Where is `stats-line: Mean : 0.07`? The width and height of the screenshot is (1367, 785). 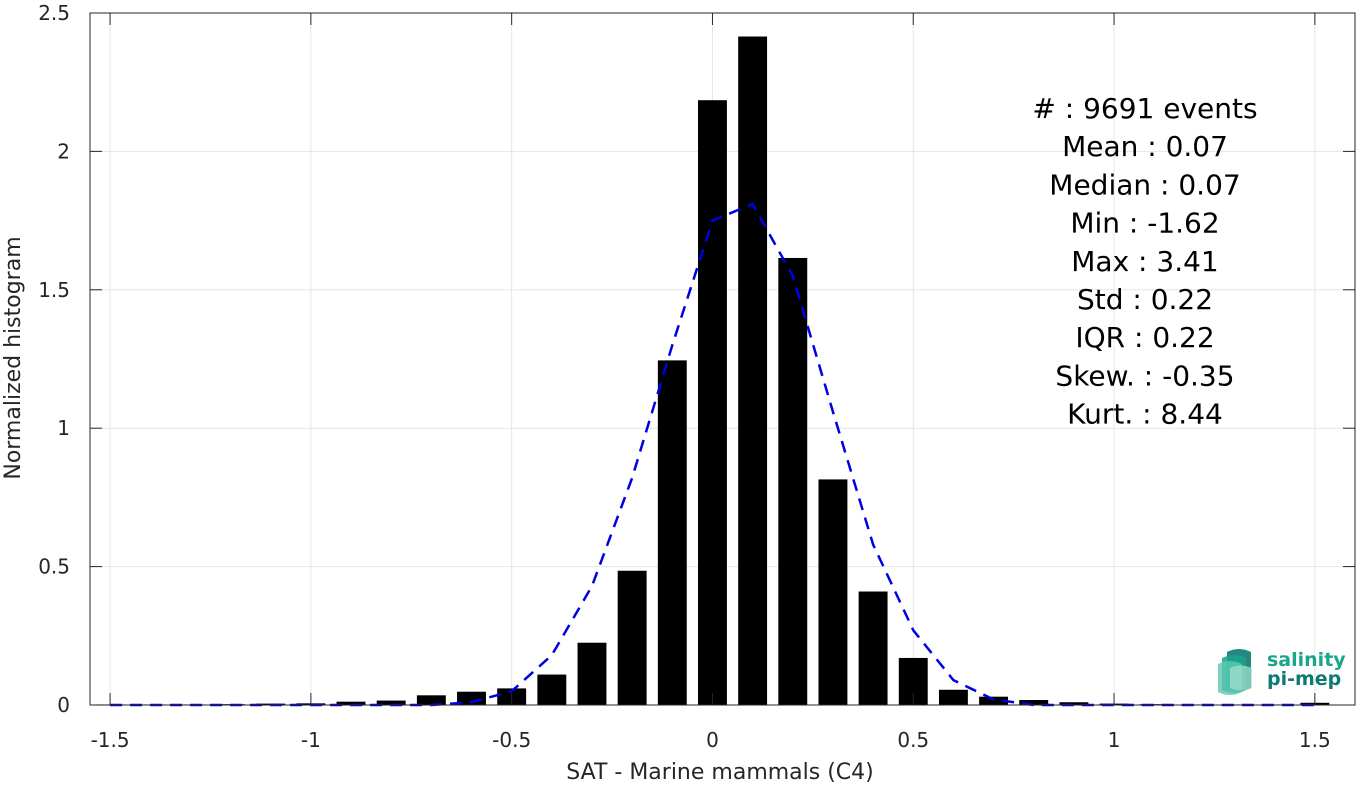 stats-line: Mean : 0.07 is located at coordinates (1145, 146).